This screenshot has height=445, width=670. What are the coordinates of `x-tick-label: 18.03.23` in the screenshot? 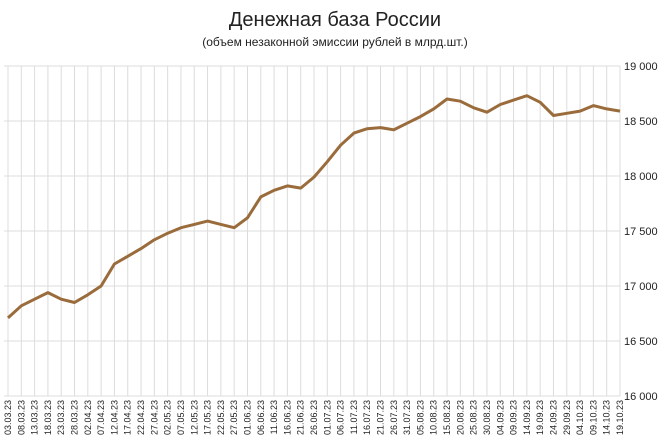 It's located at (48, 417).